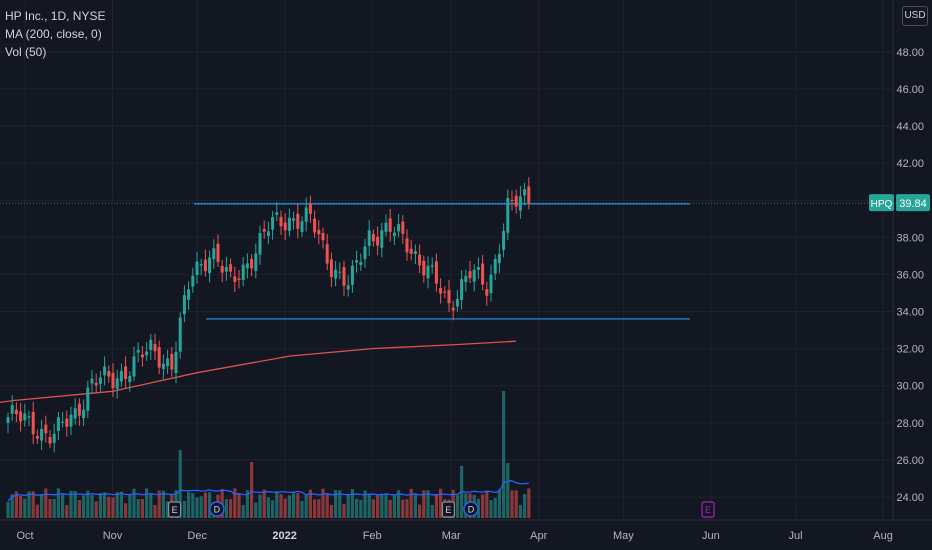 This screenshot has height=550, width=932. What do you see at coordinates (55, 16) in the screenshot?
I see `symbol-title: HP Inc., 1D, NYSE` at bounding box center [55, 16].